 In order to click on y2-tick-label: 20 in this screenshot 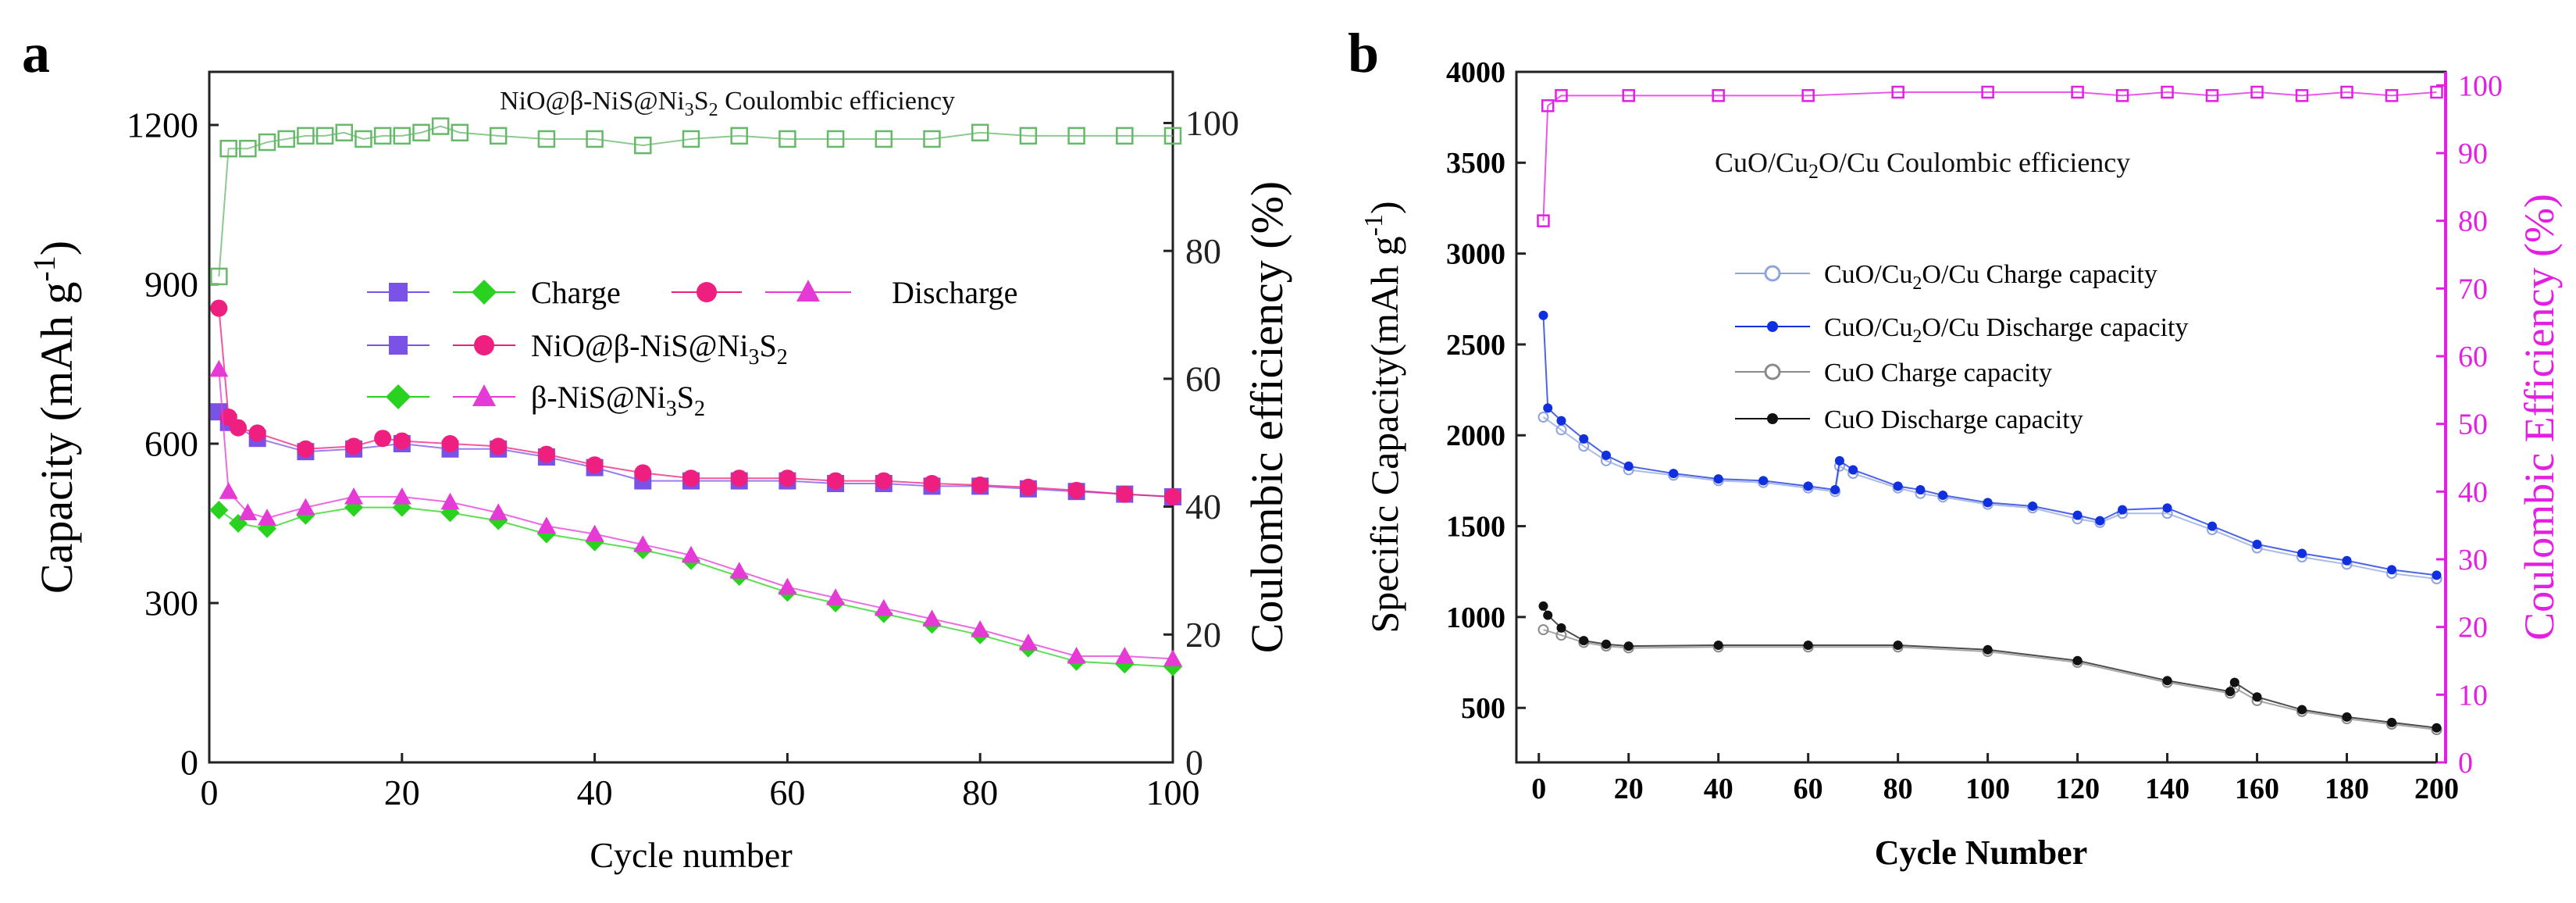, I will do `click(2473, 628)`.